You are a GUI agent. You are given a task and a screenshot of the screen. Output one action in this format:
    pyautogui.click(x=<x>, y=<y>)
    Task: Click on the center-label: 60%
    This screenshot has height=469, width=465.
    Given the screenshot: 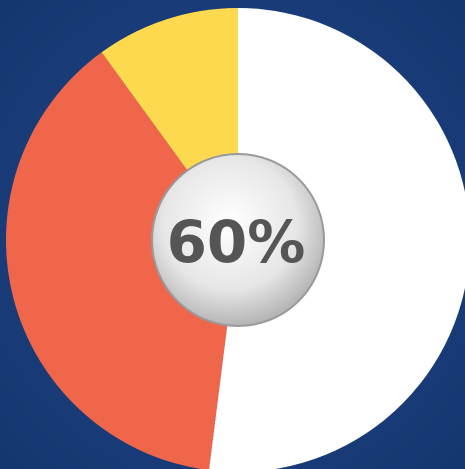 What is the action you would take?
    pyautogui.click(x=236, y=242)
    